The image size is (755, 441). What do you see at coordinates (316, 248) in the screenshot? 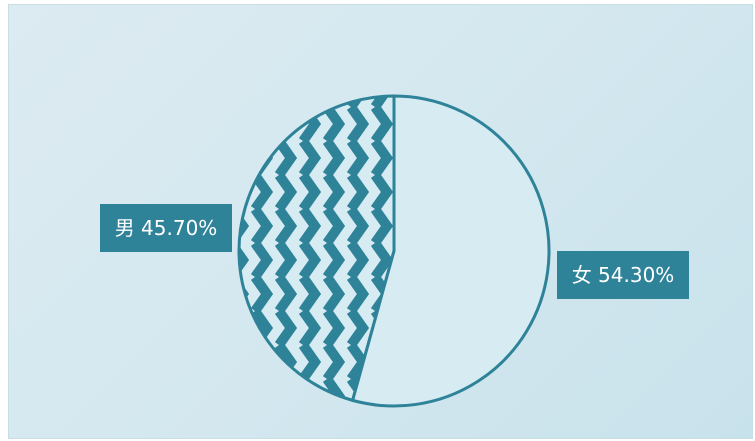
I see `pie-slice-male` at bounding box center [316, 248].